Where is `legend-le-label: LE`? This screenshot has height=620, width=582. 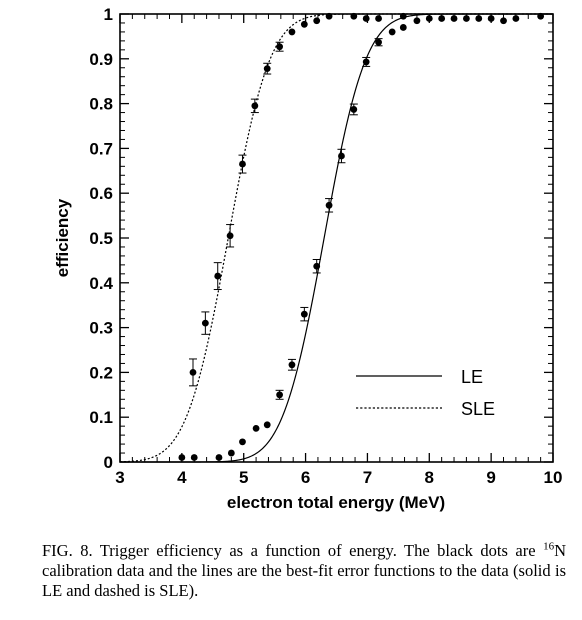 legend-le-label: LE is located at coordinates (472, 377).